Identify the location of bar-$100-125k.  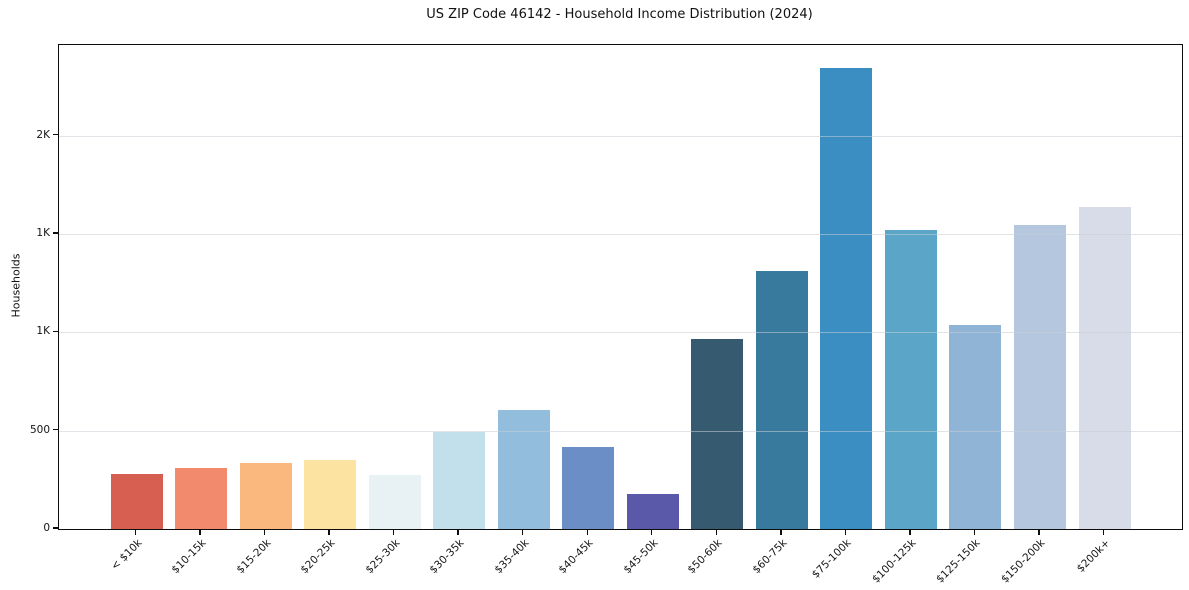
(910, 379).